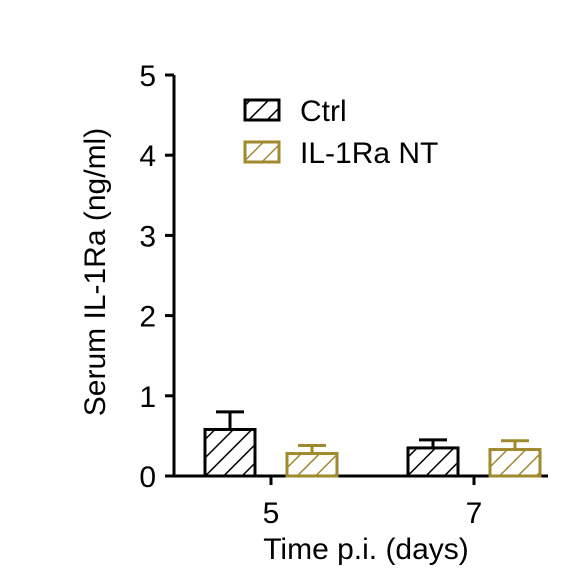 This screenshot has width=569, height=581. What do you see at coordinates (295, 111) in the screenshot?
I see `legend-item-ctrl: Ctrl` at bounding box center [295, 111].